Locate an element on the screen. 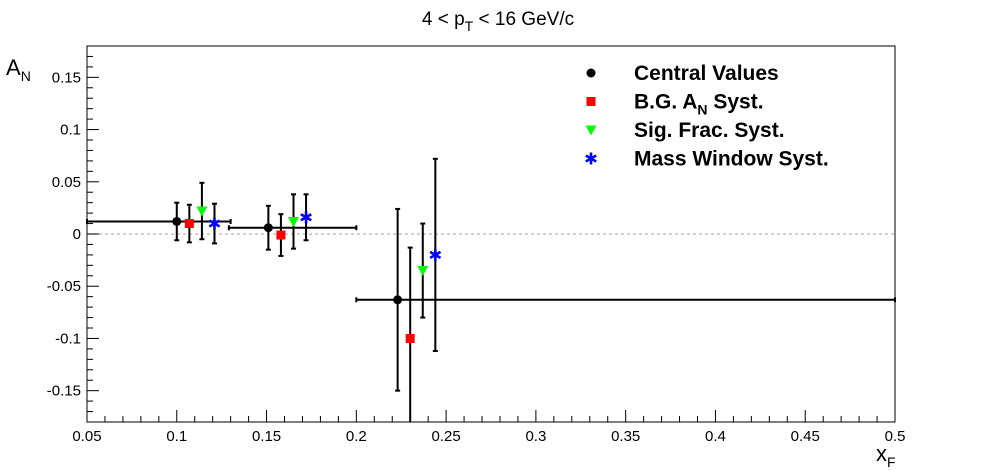  y-axis-title: AN is located at coordinates (18, 69).